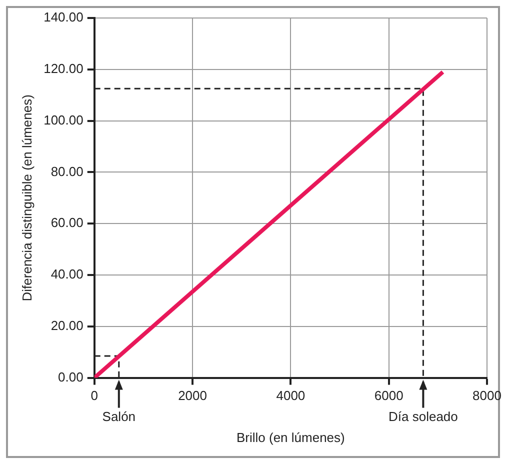 The height and width of the screenshot is (462, 509). I want to click on y-axis-title: Diferencia distinguible (en lúmenes), so click(26, 198).